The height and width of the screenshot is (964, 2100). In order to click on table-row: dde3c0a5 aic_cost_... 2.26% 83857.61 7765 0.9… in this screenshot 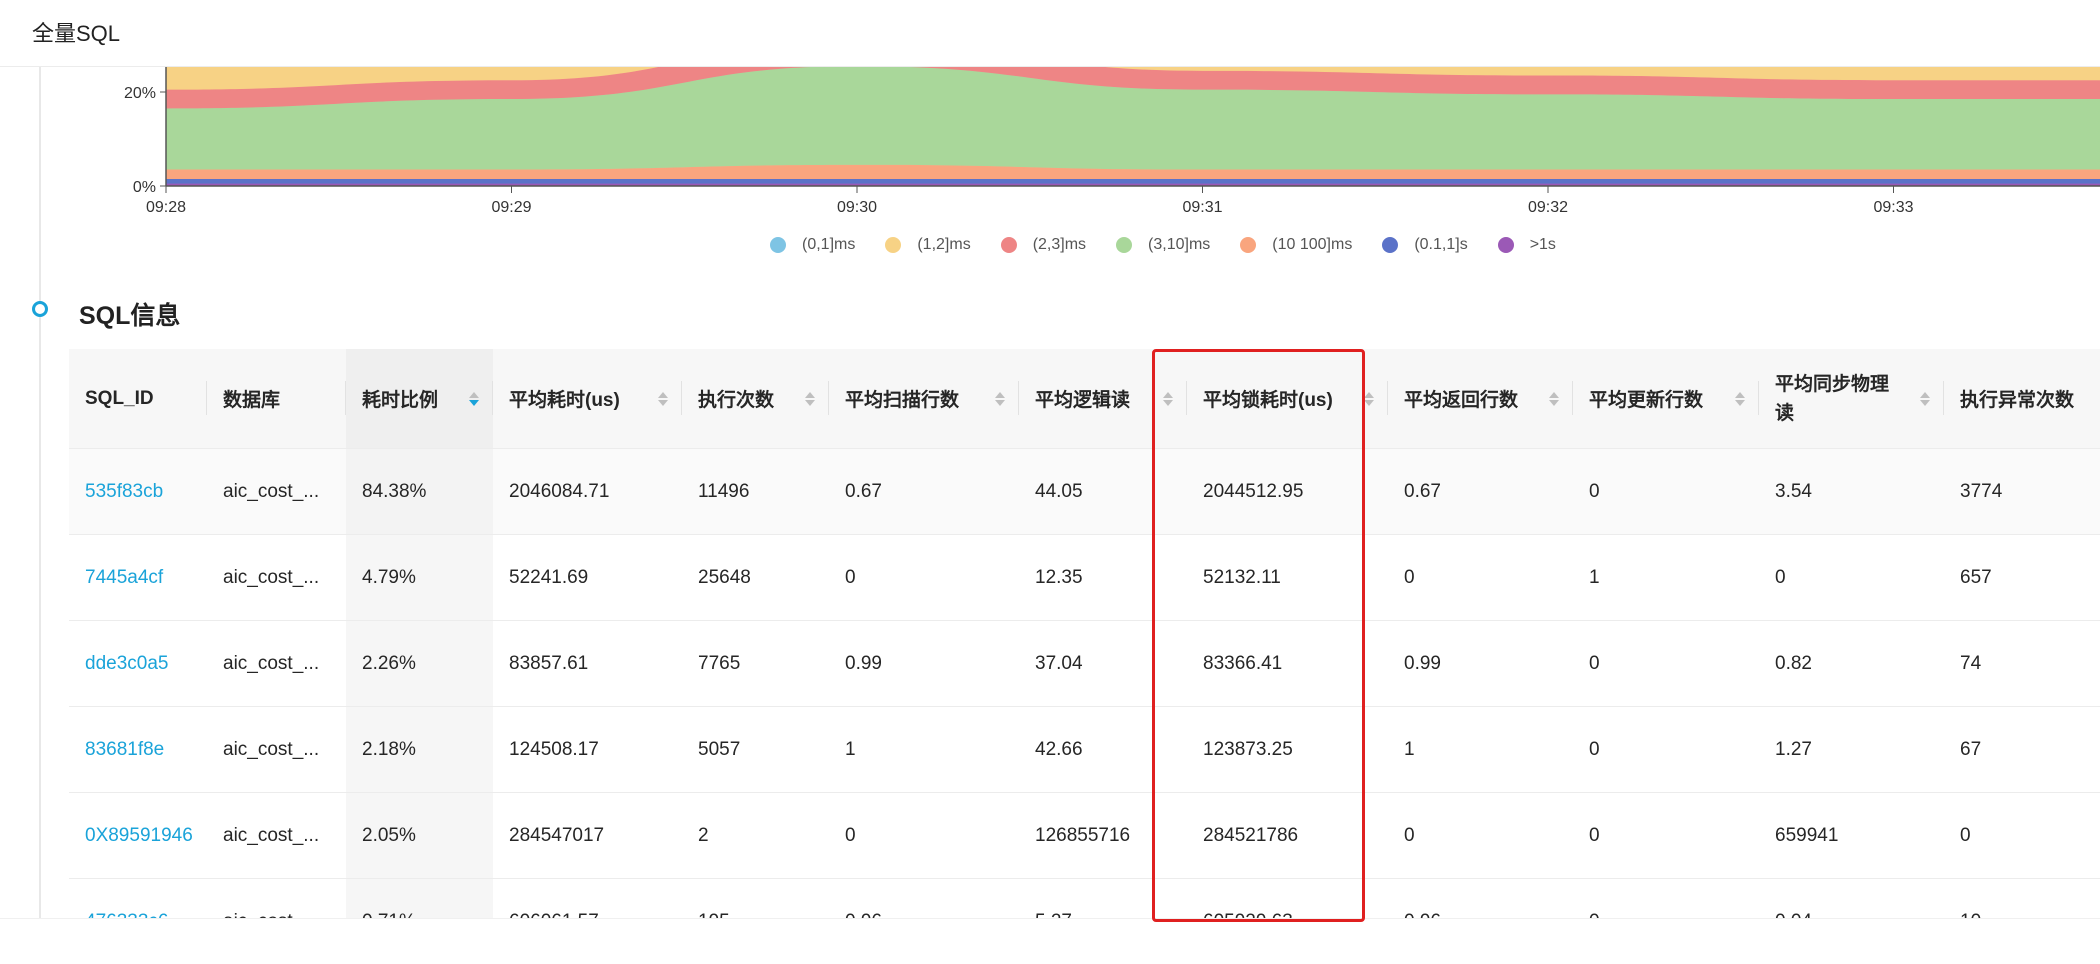, I will do `click(1084, 663)`.